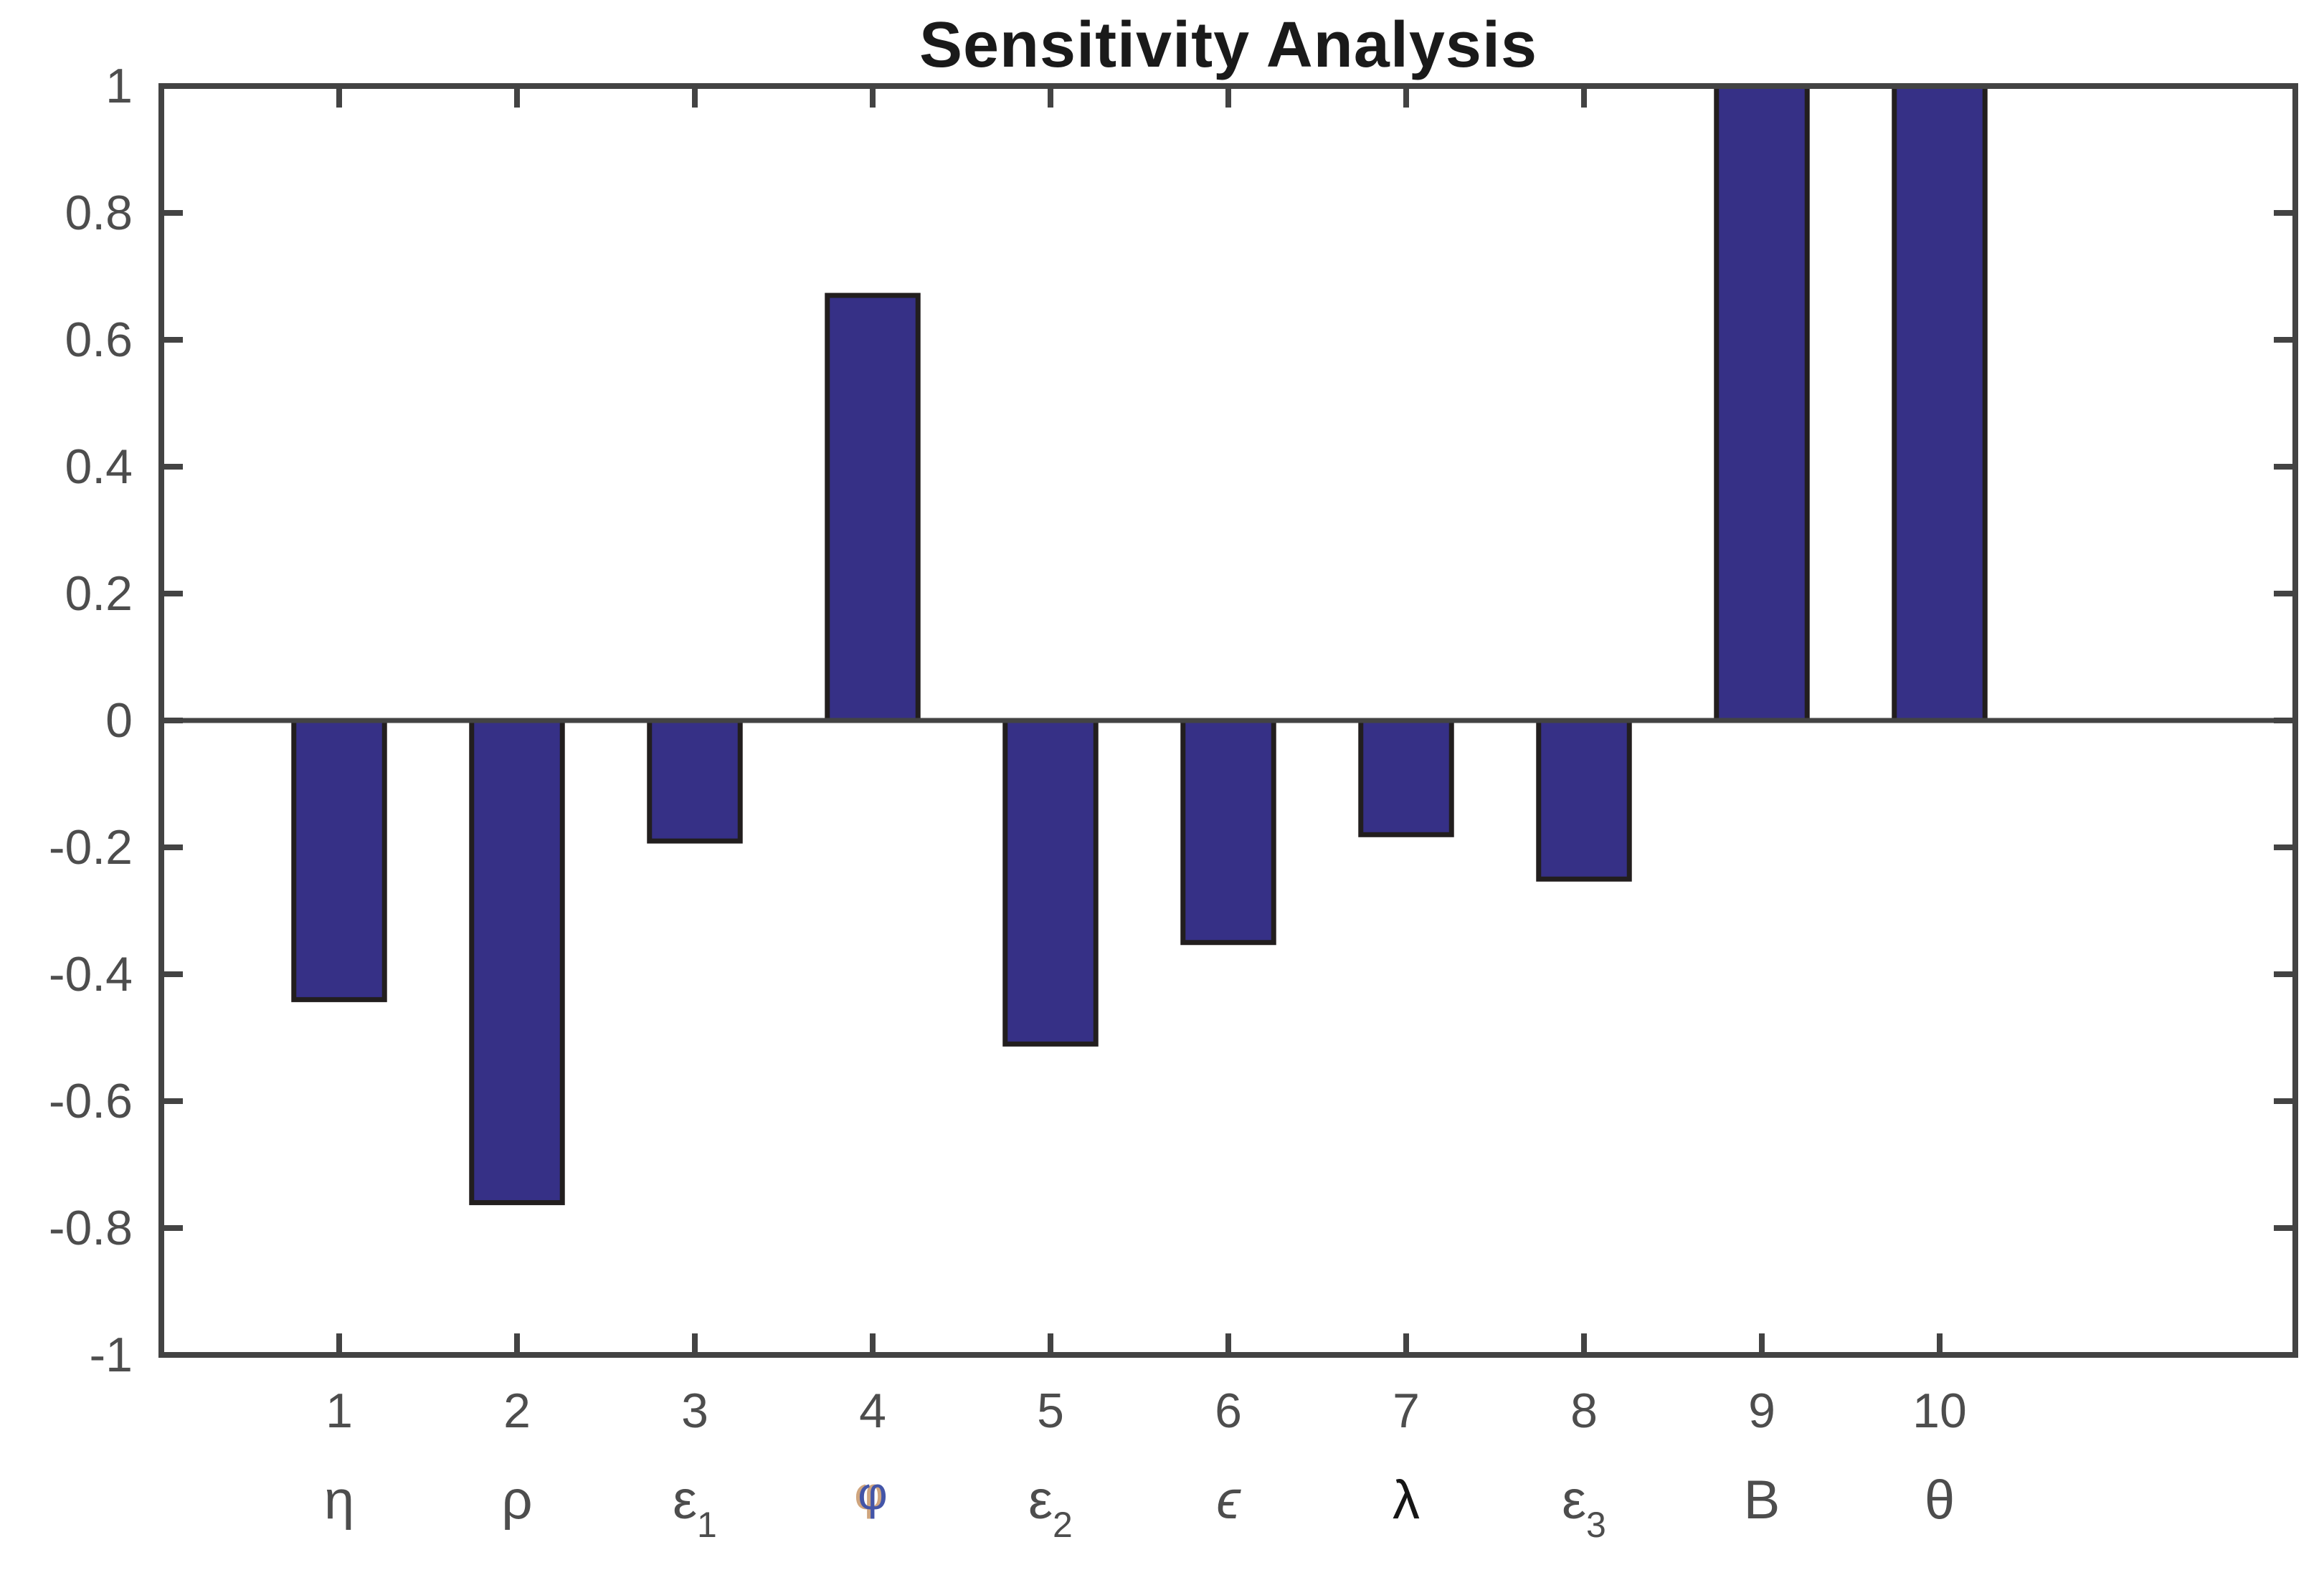 The image size is (2324, 1575). I want to click on x-tick-label: 2, so click(517, 1411).